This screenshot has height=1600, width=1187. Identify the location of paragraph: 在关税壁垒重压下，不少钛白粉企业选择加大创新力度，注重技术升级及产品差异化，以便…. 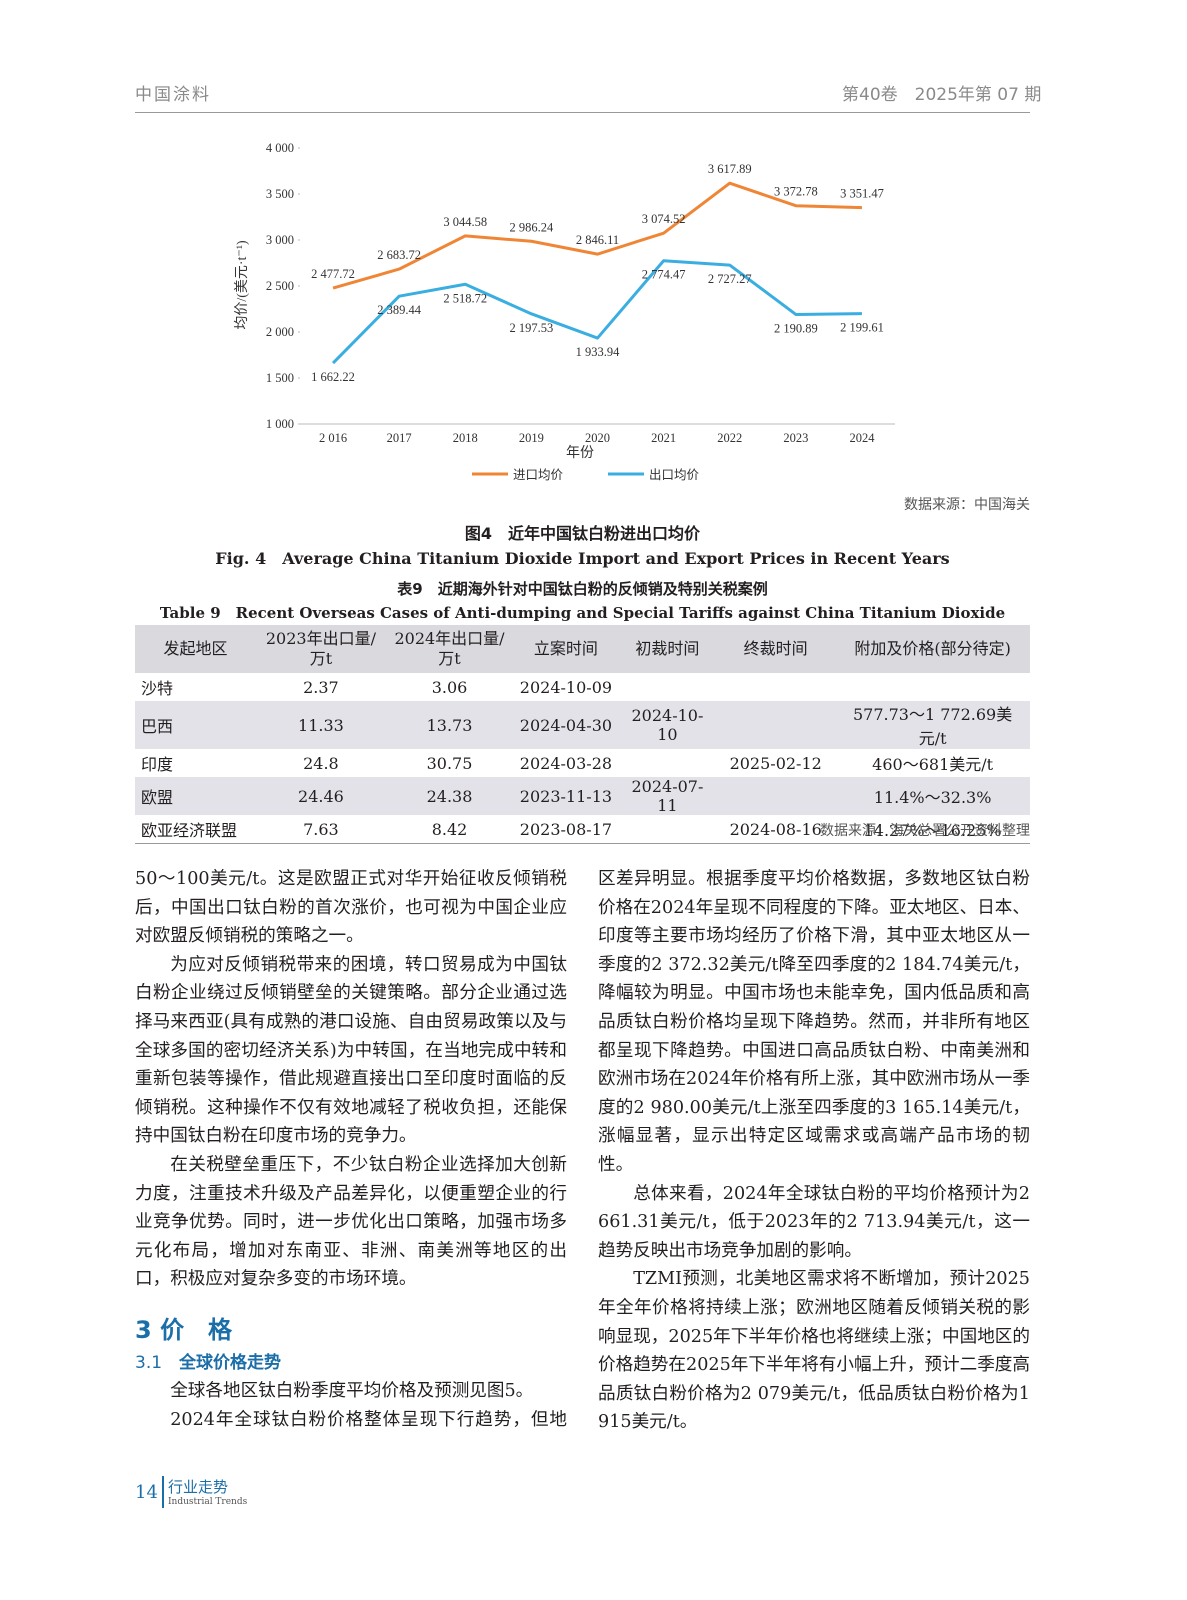
(351, 1222).